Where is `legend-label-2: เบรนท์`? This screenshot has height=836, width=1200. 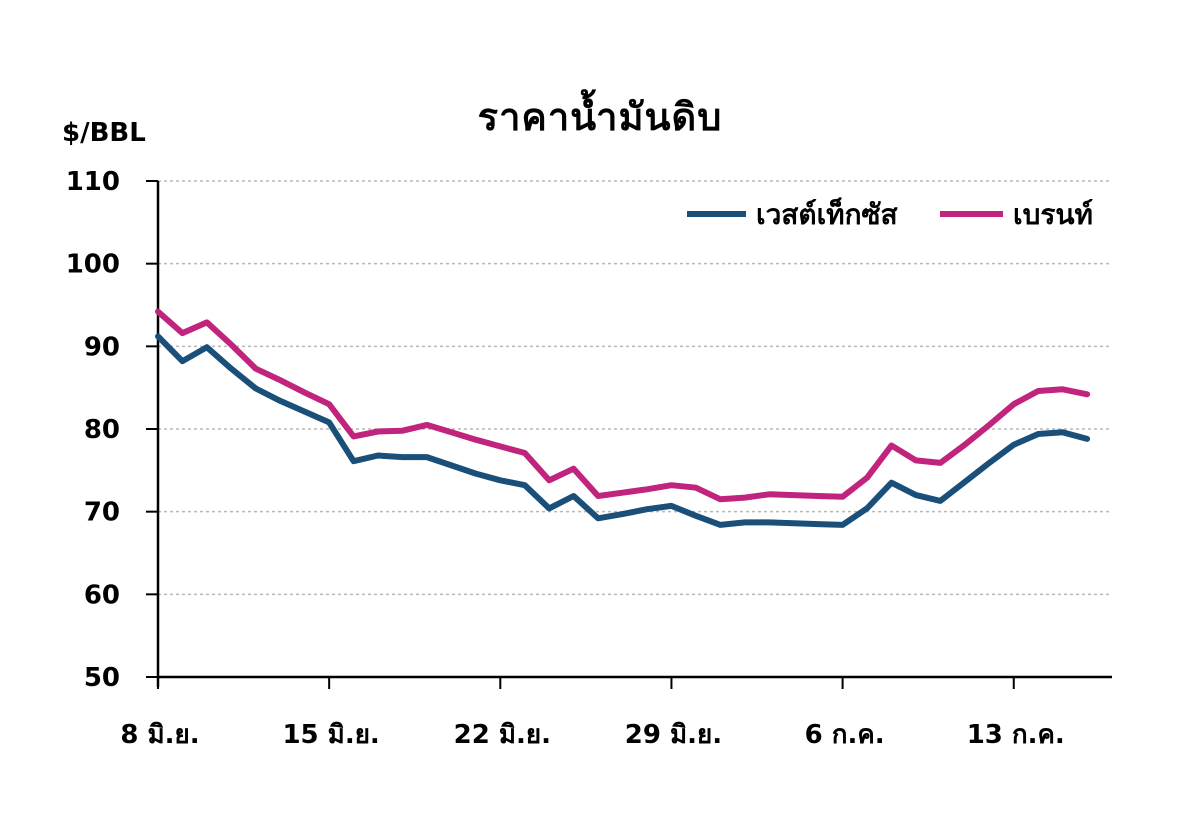 legend-label-2: เบรนท์ is located at coordinates (1053, 214).